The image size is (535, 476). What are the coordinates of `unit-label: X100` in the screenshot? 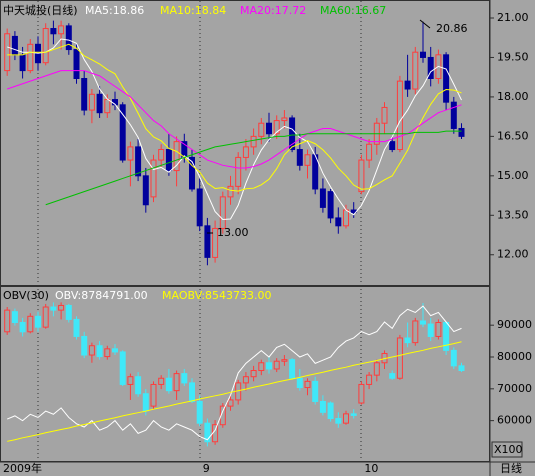 It's located at (508, 449).